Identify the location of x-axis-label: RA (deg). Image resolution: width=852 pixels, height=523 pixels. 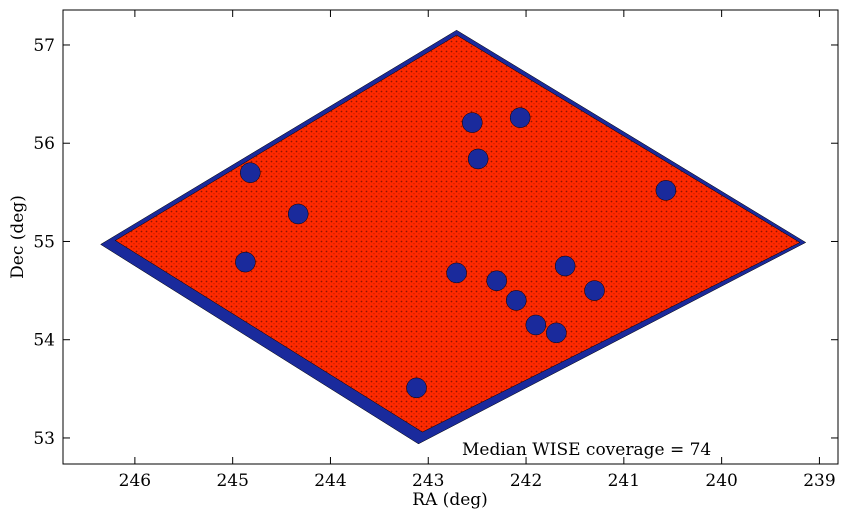
(450, 500).